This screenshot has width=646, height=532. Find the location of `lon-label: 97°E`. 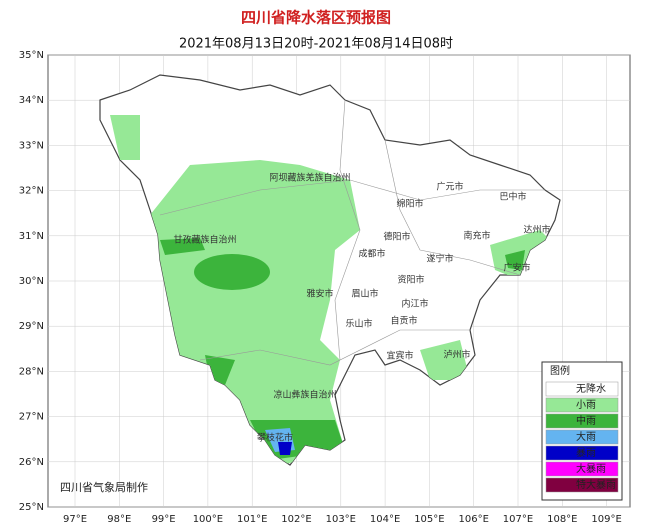

lon-label: 97°E is located at coordinates (75, 519).